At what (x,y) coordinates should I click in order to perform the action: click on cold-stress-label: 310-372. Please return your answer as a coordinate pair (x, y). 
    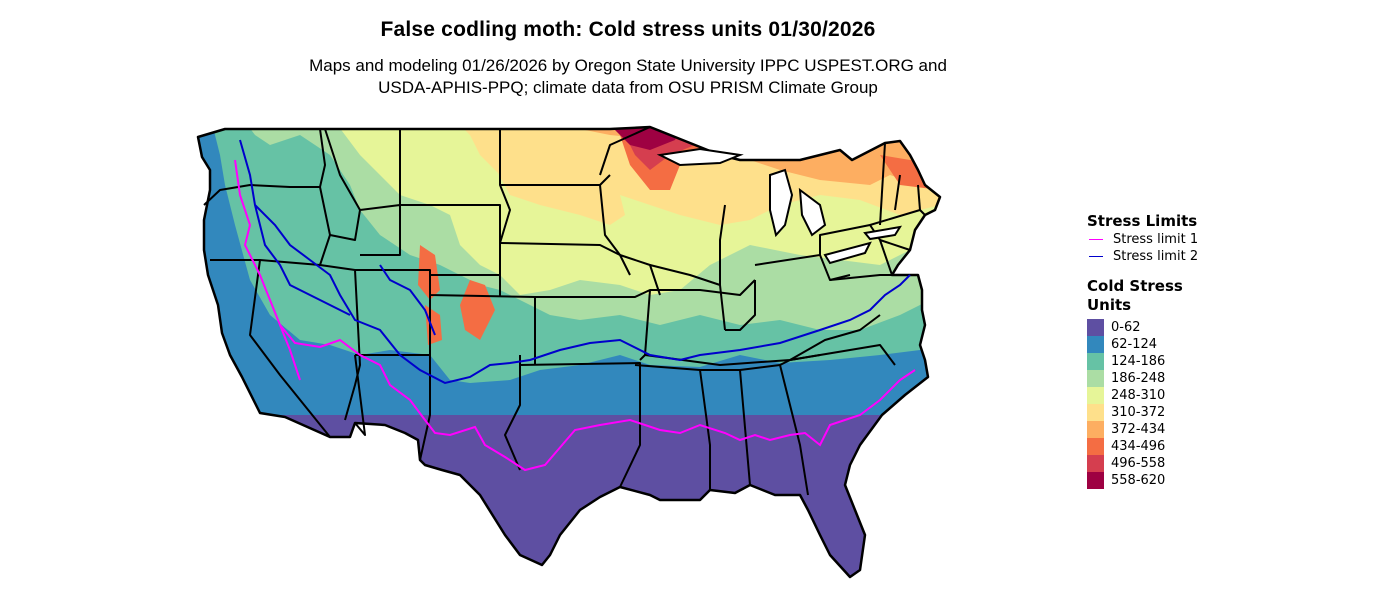
    Looking at the image, I should click on (1138, 412).